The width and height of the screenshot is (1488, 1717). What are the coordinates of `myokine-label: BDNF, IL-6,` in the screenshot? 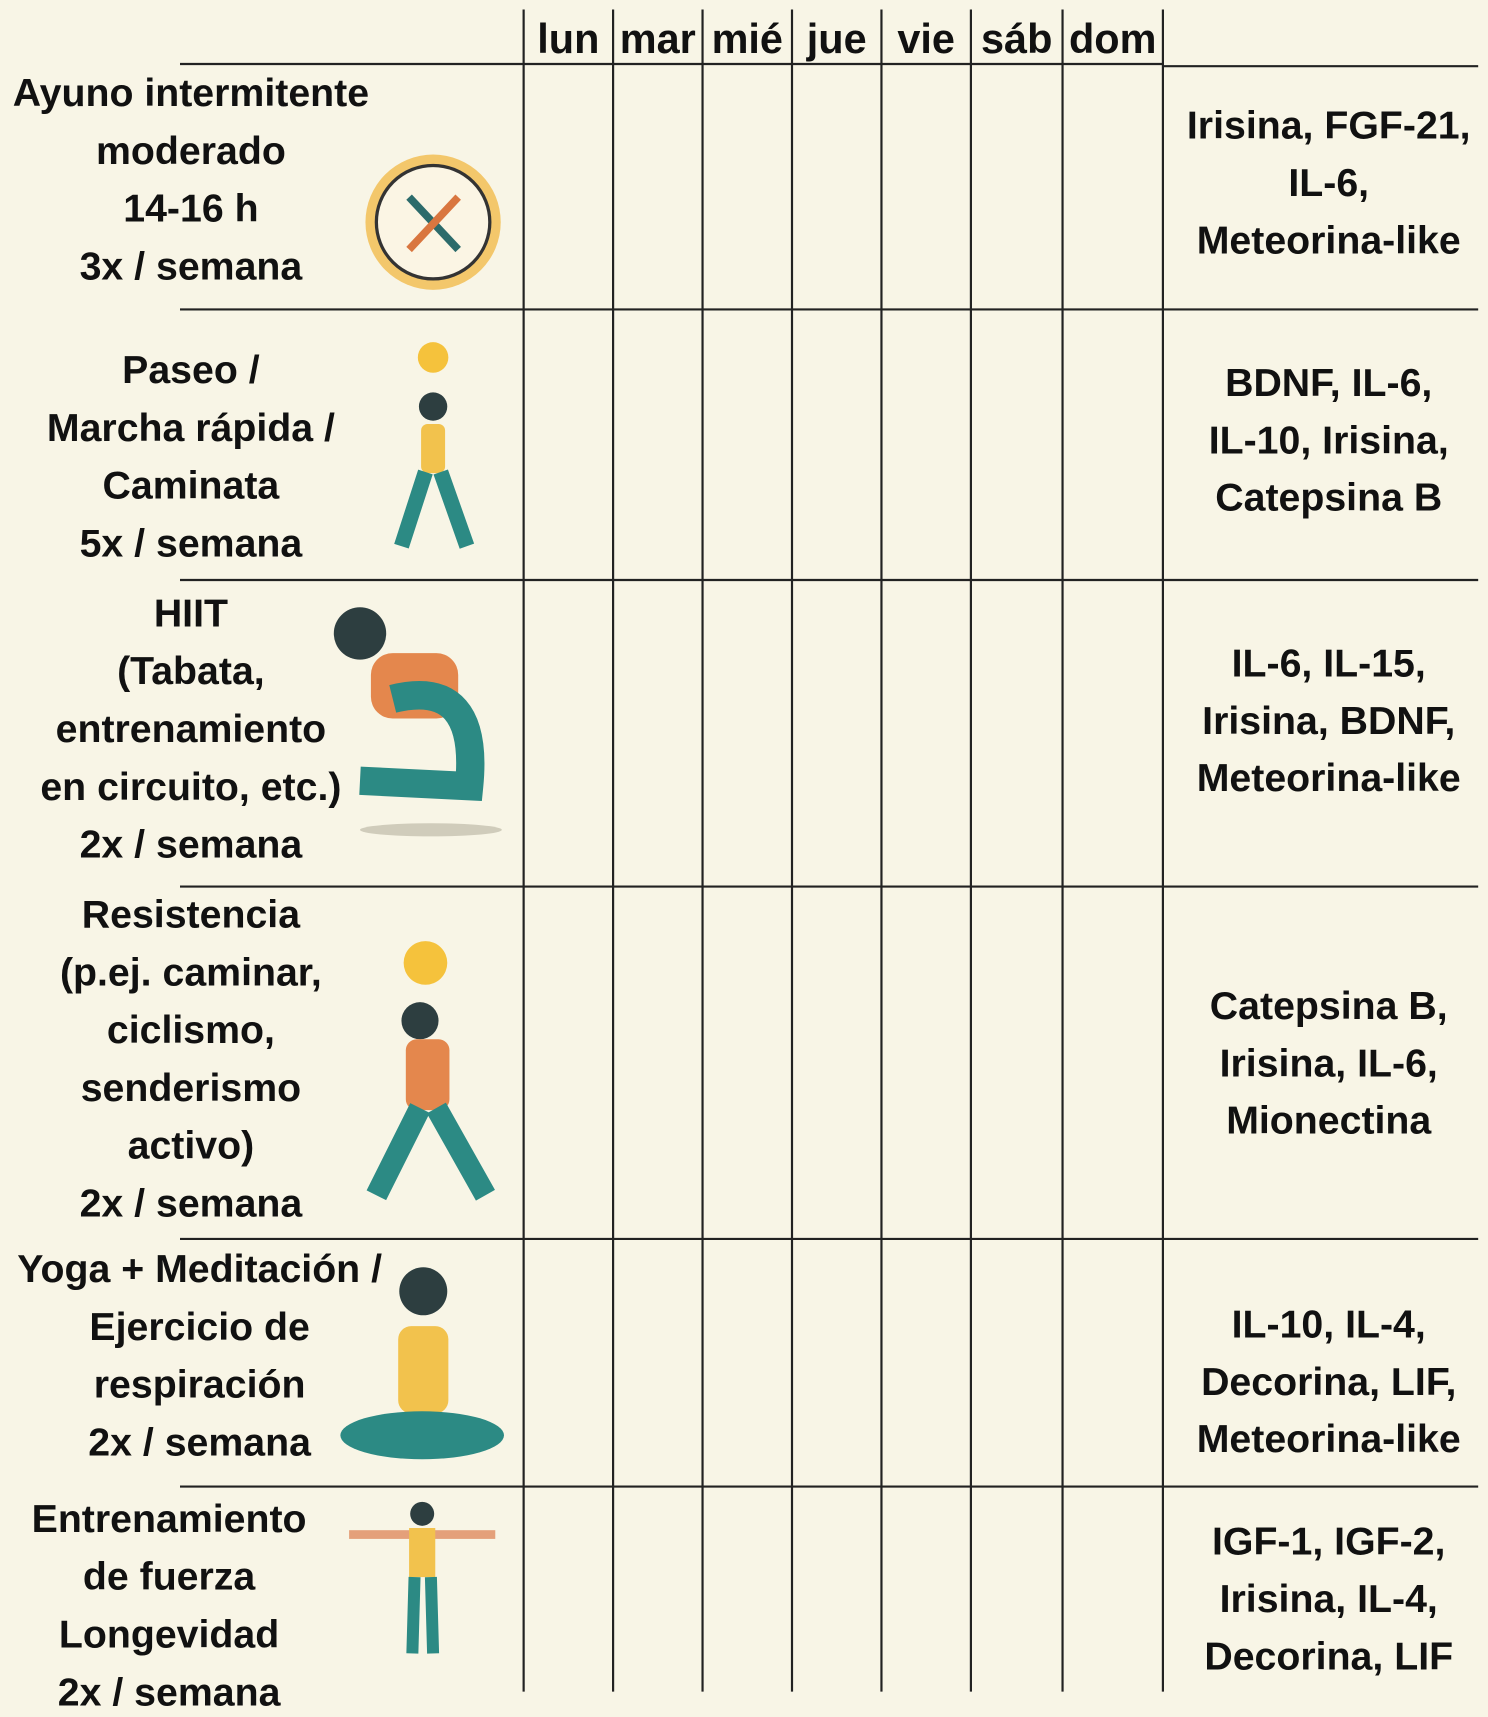 It's located at (1328, 383).